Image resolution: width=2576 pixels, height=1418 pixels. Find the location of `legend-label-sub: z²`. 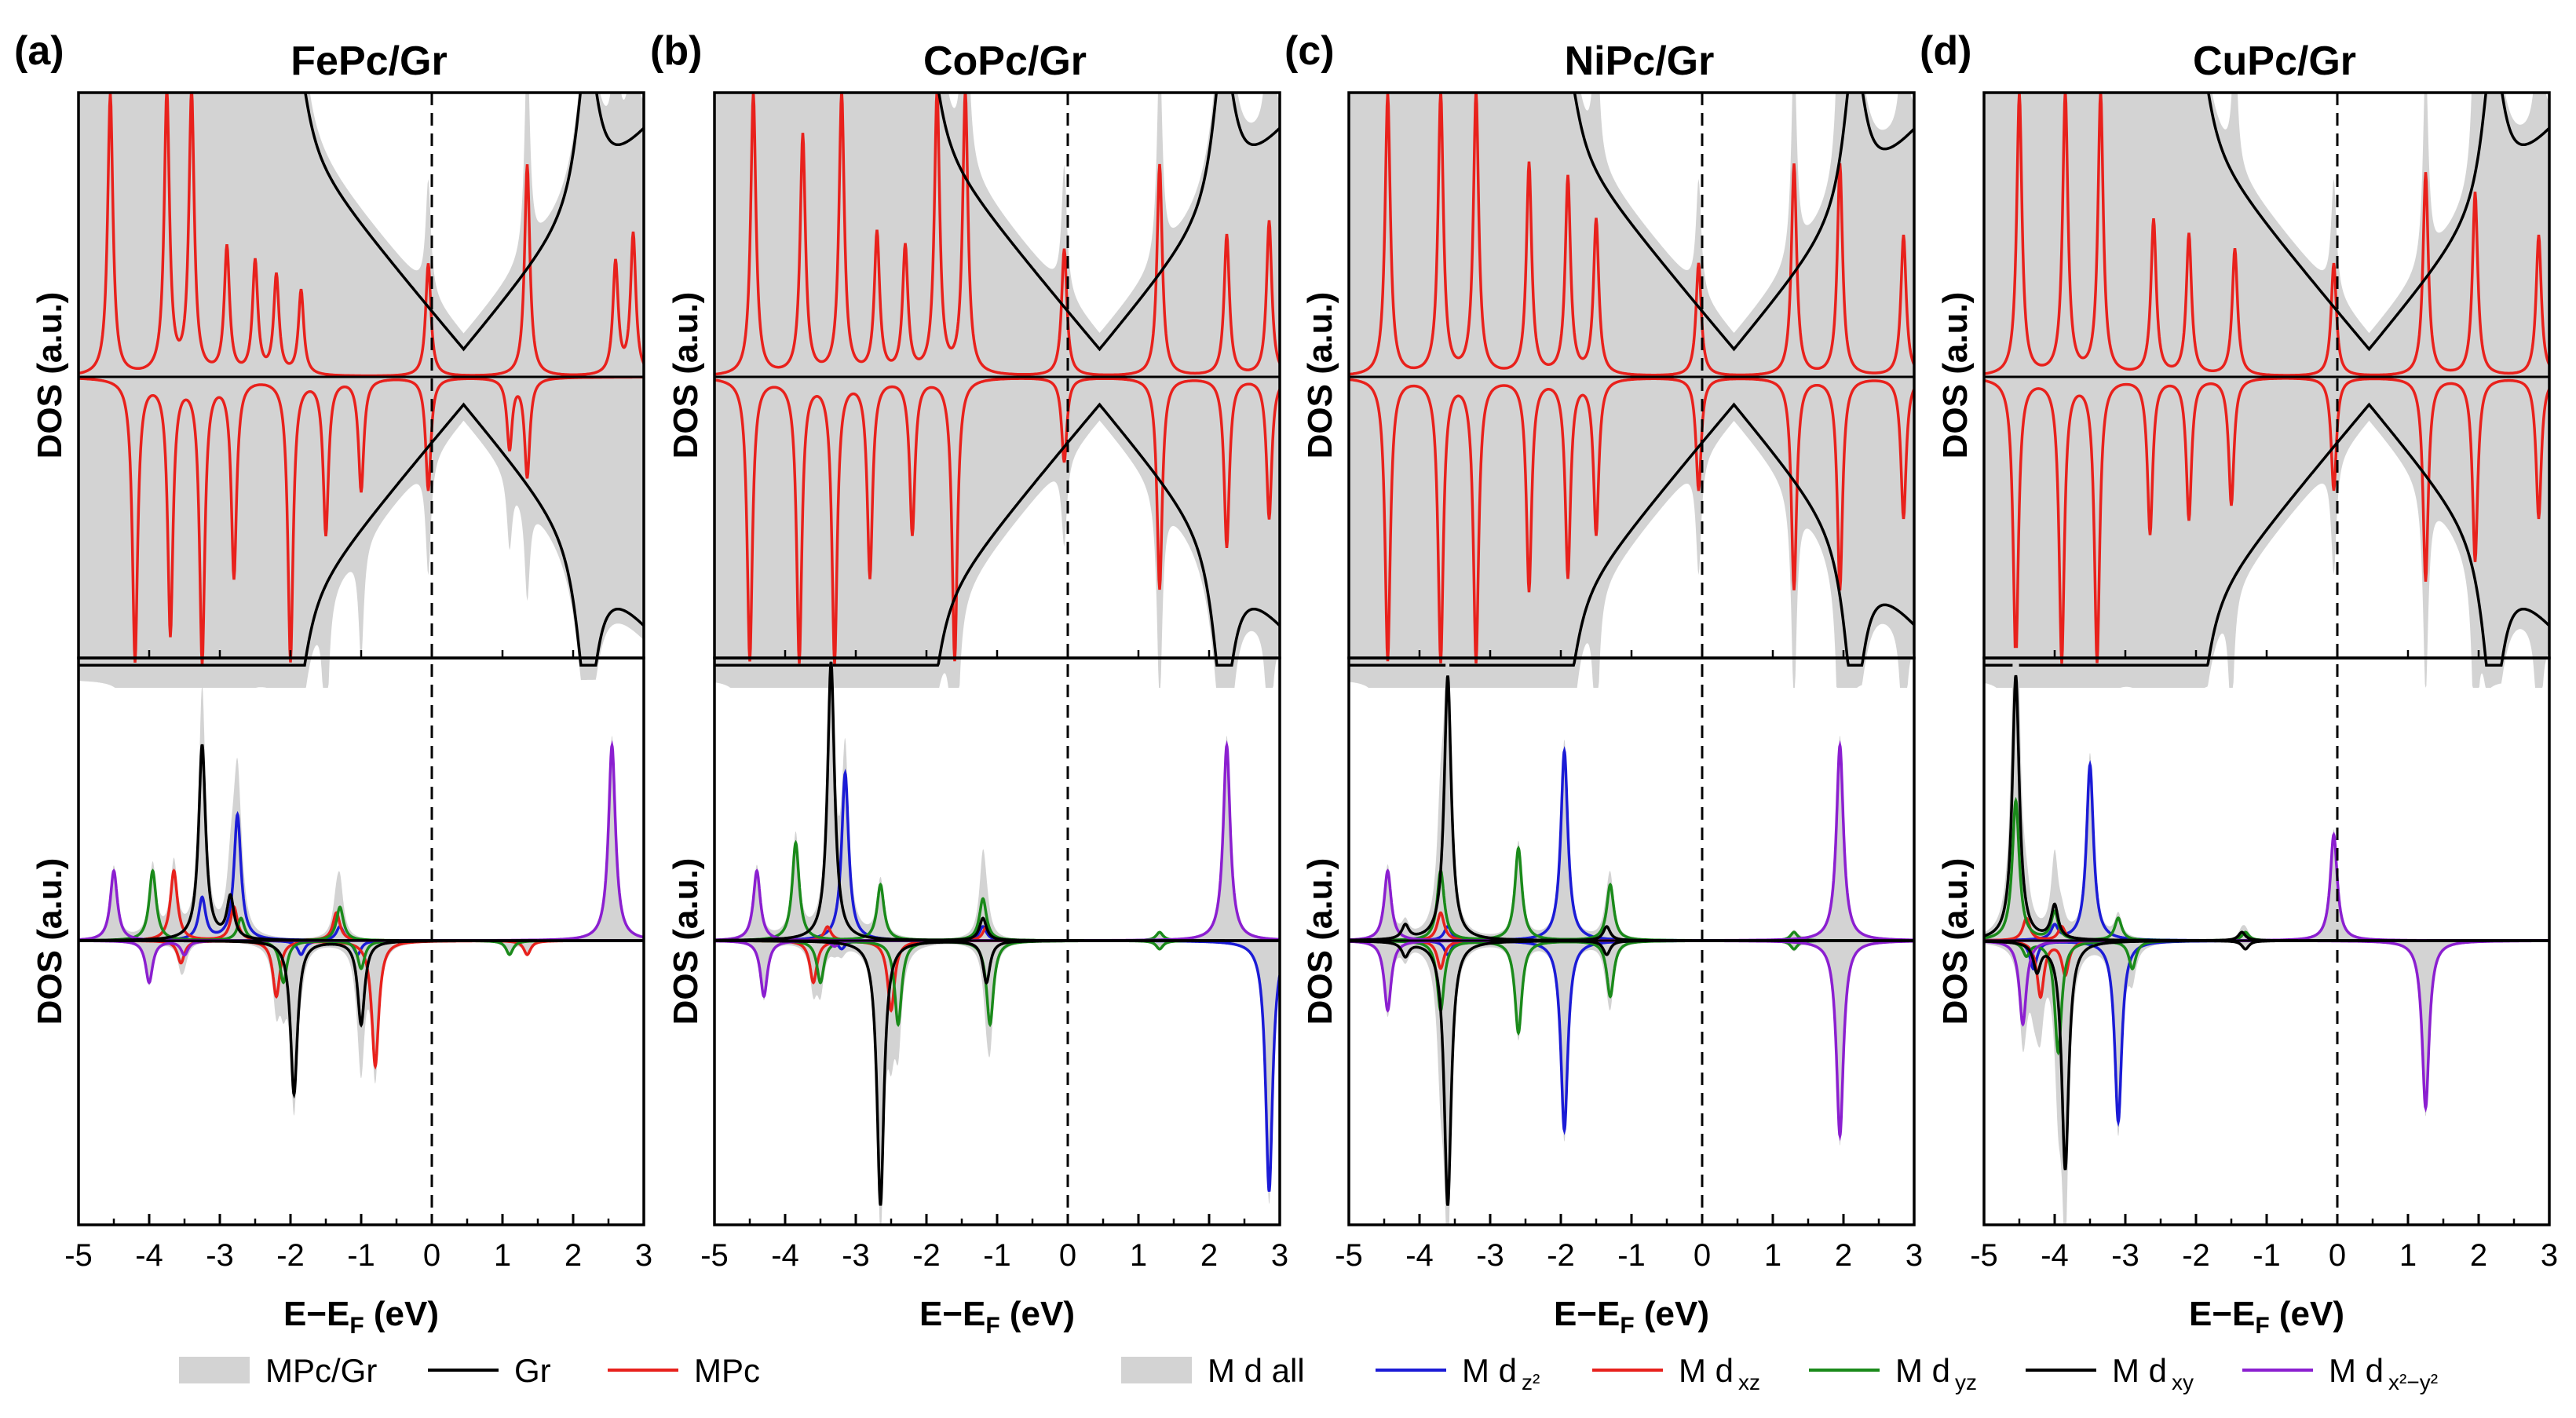

legend-label-sub: z² is located at coordinates (1531, 1382).